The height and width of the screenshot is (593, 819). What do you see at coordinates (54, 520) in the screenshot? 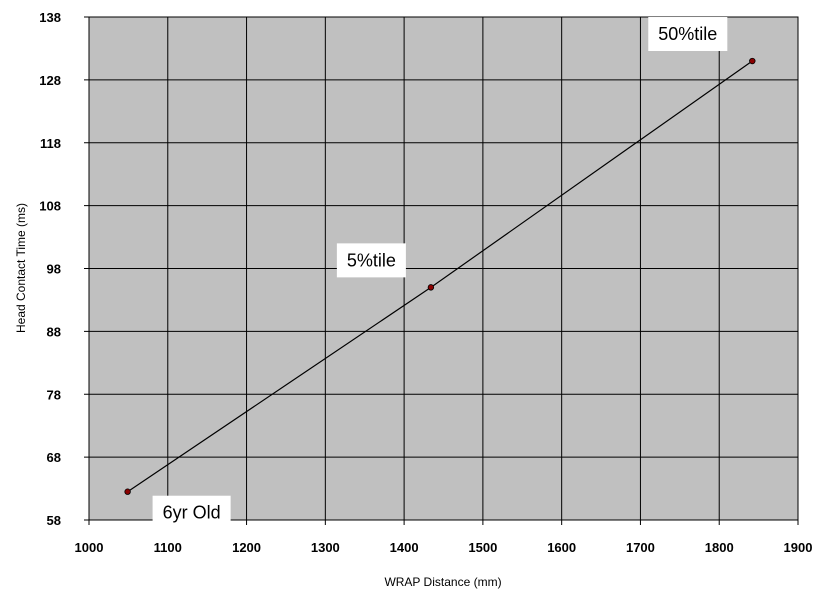
I see `y-tick-label: 58` at bounding box center [54, 520].